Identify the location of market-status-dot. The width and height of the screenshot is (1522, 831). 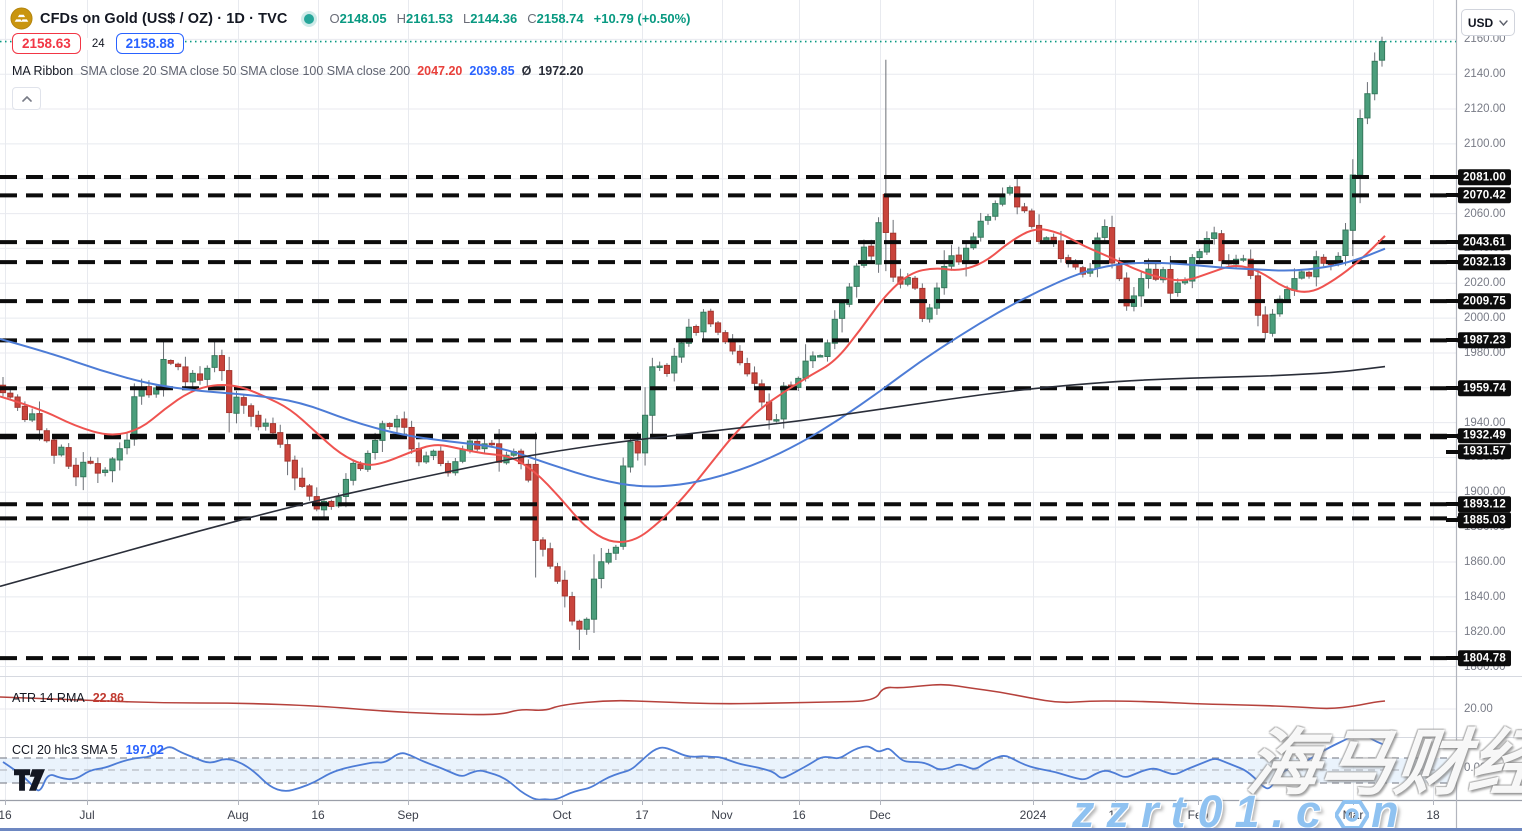
(309, 18).